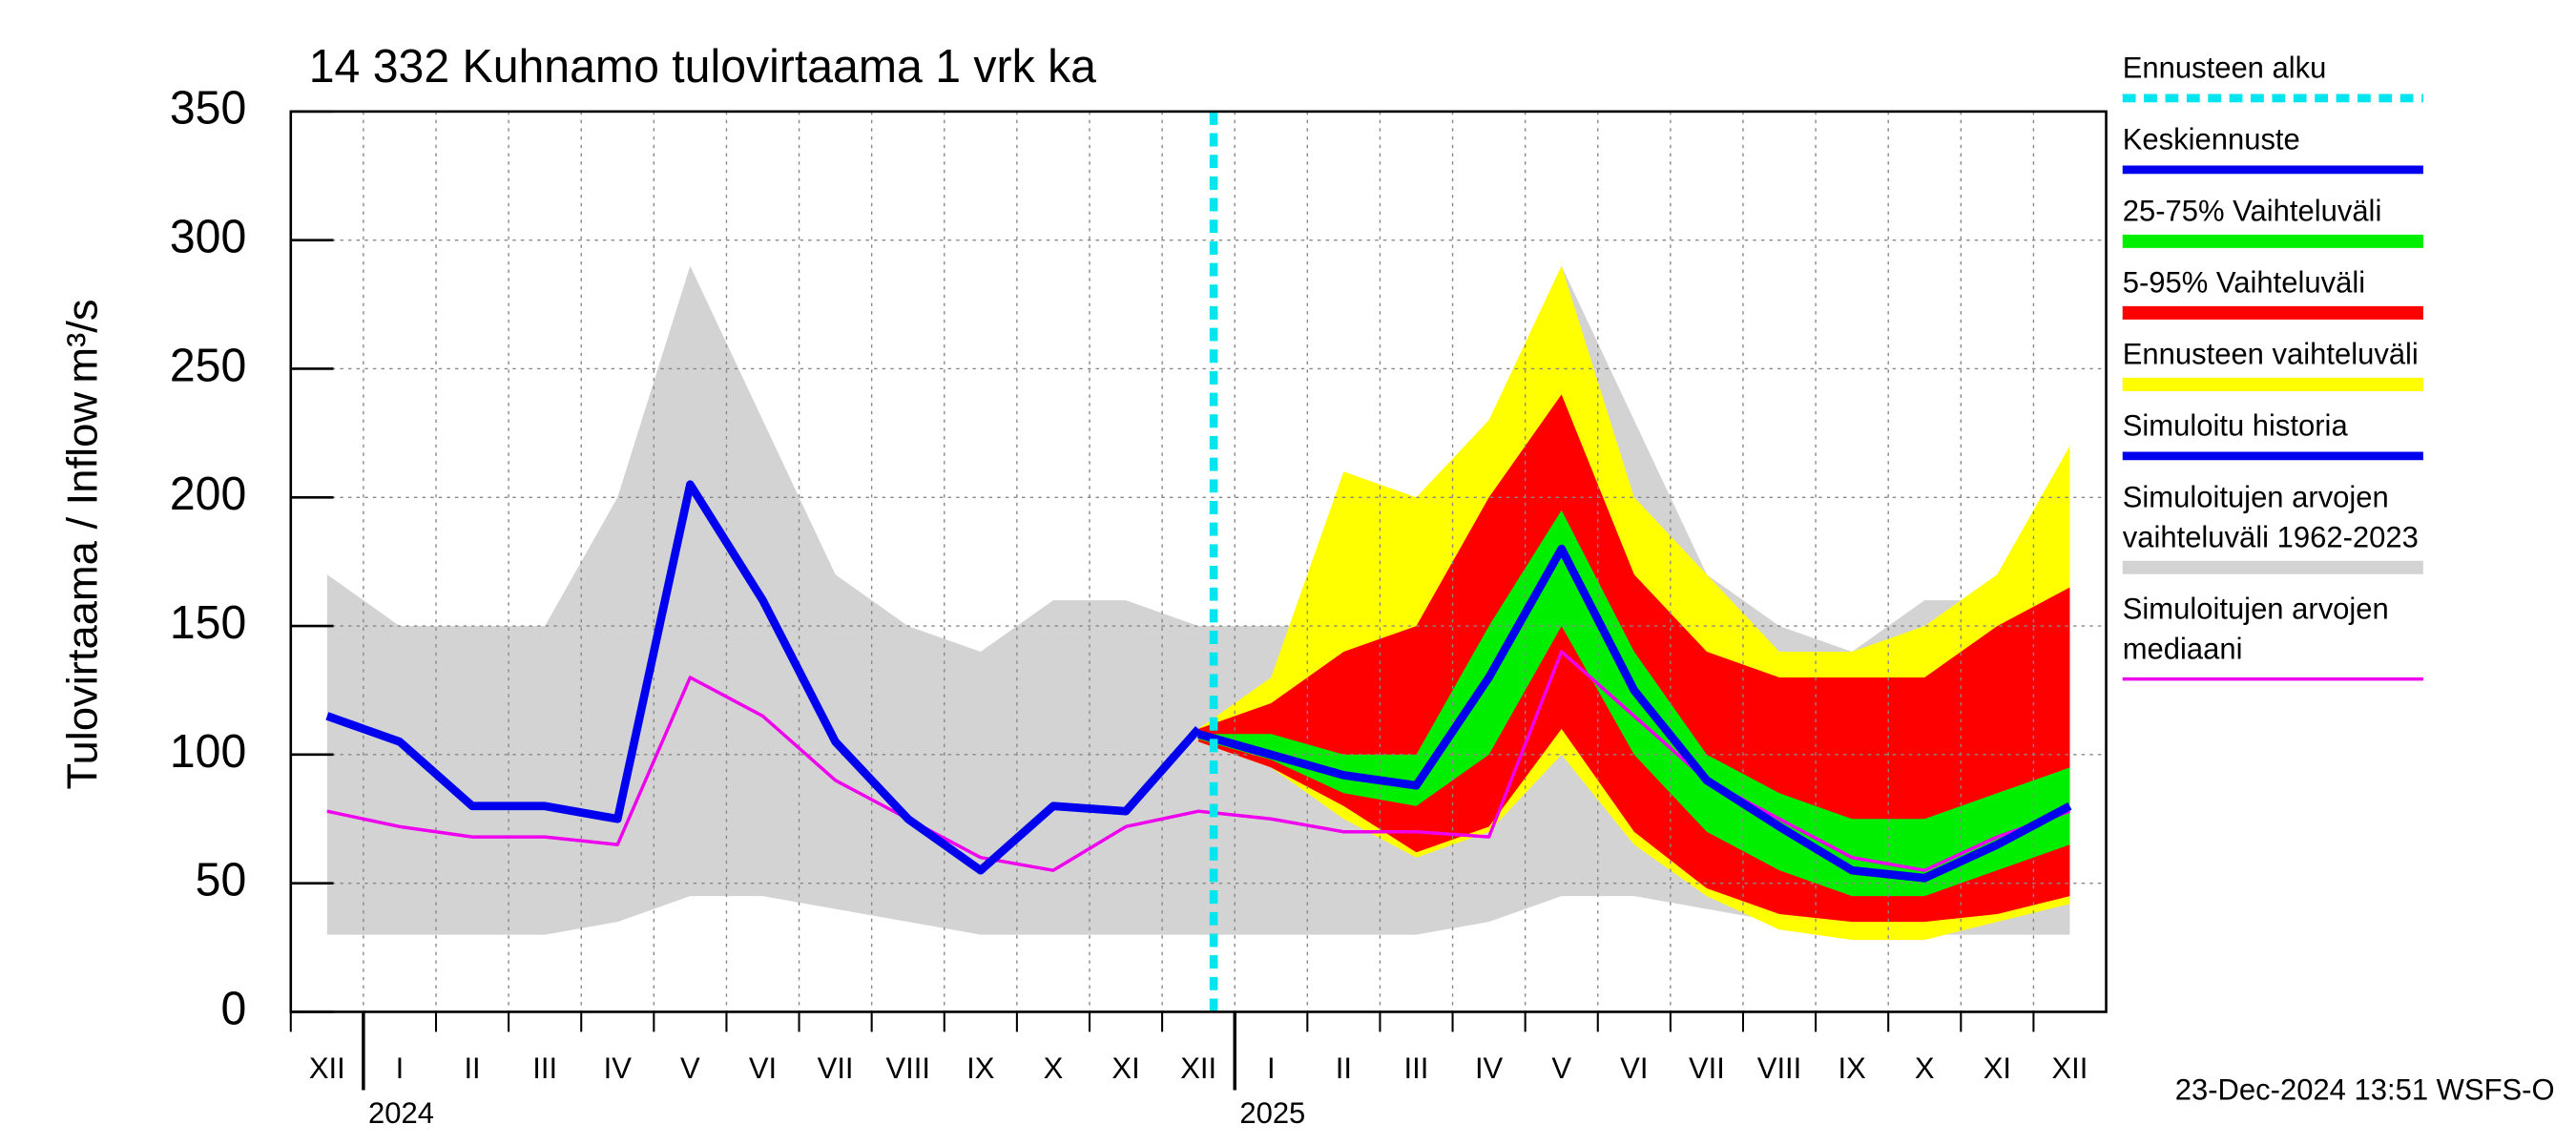  Describe the element at coordinates (208, 623) in the screenshot. I see `y-tick-label: 150` at that location.